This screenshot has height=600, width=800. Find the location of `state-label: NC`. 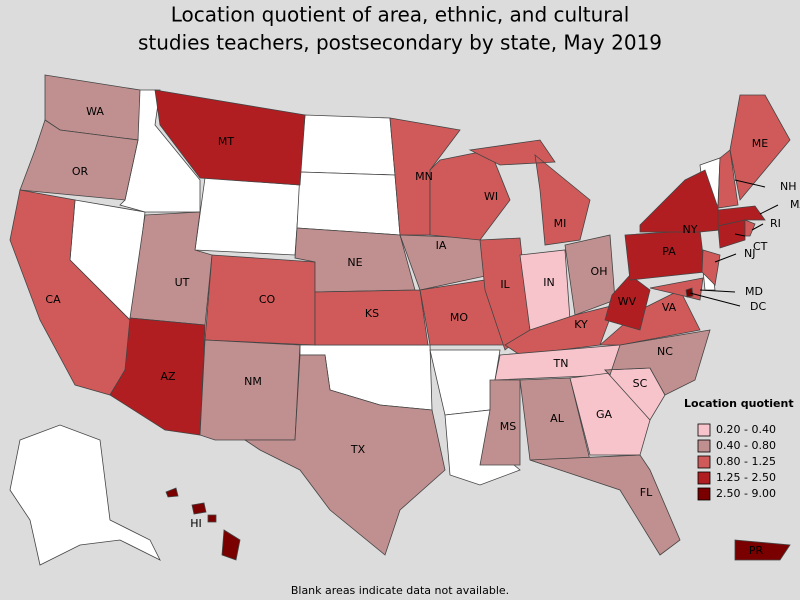

state-label: NC is located at coordinates (665, 351).